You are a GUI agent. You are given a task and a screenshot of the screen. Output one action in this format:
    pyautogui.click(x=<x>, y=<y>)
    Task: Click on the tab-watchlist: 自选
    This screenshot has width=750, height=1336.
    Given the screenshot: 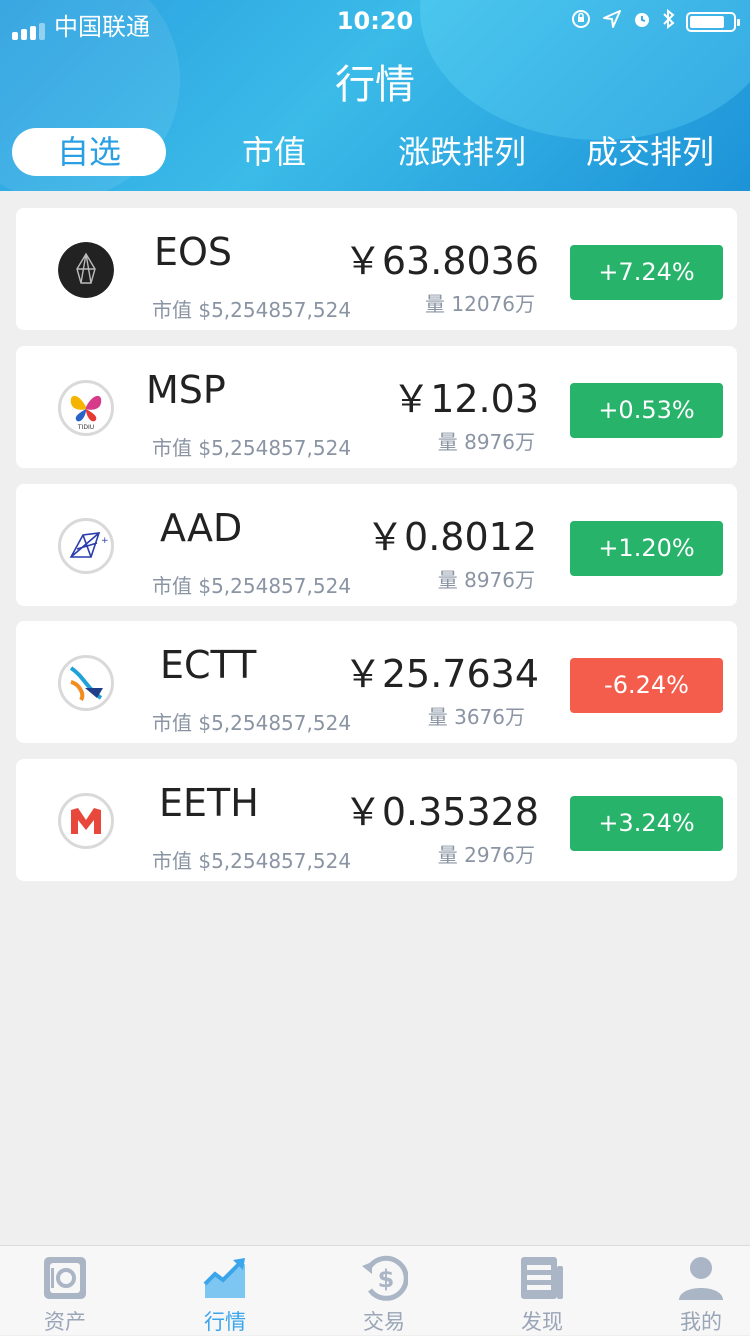 What is the action you would take?
    pyautogui.click(x=89, y=152)
    